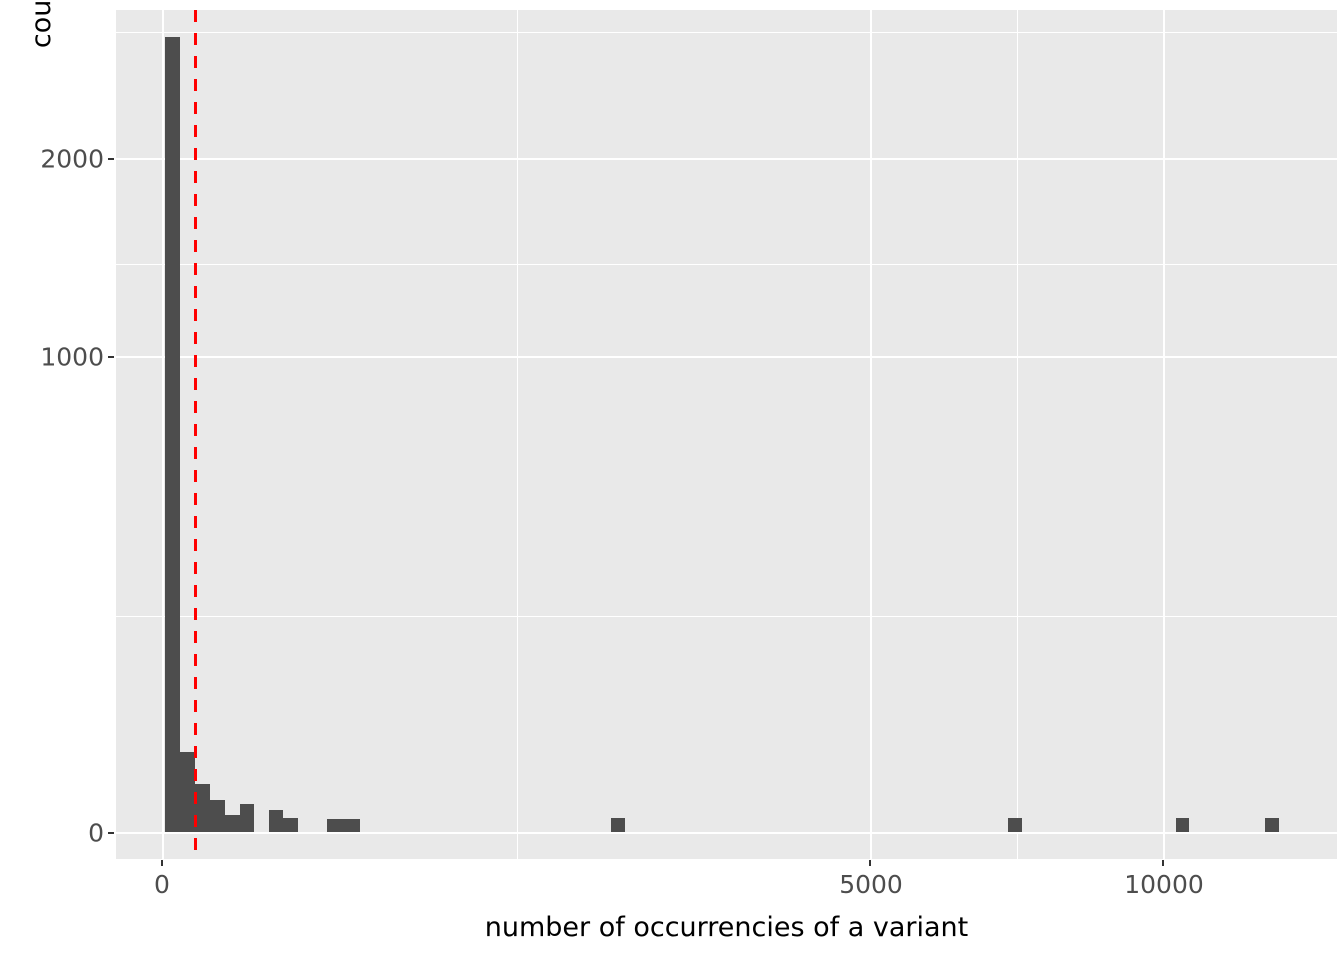 The width and height of the screenshot is (1344, 960). What do you see at coordinates (72, 159) in the screenshot?
I see `y-tick-label-2000: 2000` at bounding box center [72, 159].